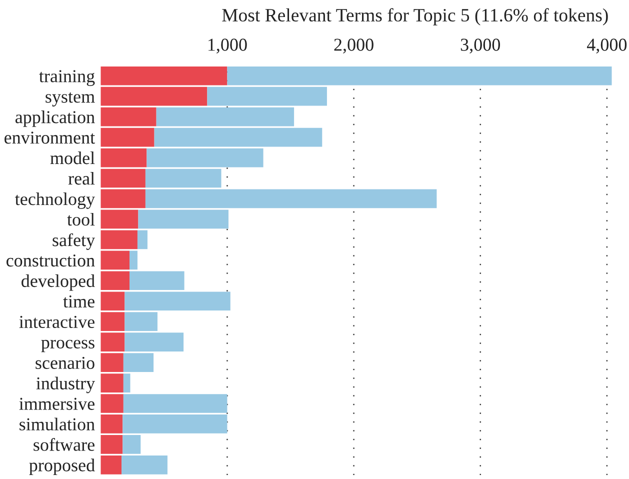 The height and width of the screenshot is (479, 629). I want to click on x-tick-label: 1,000, so click(227, 46).